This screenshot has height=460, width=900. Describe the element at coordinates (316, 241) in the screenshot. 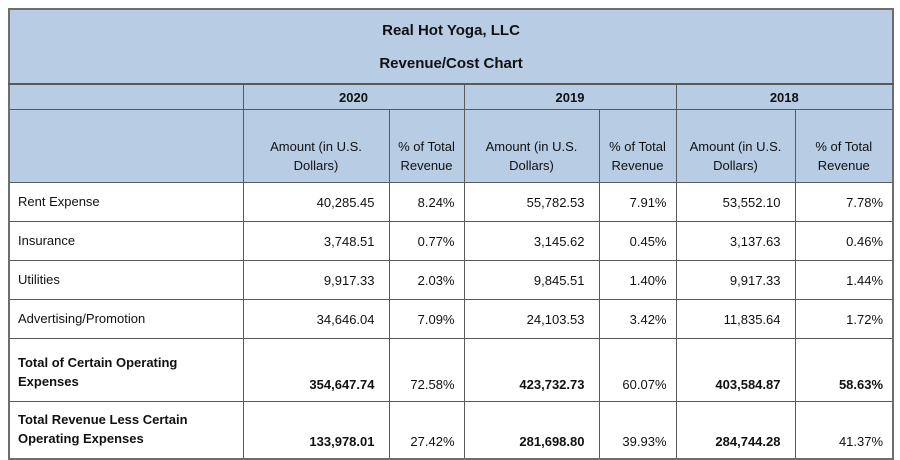

I see `amount-2020: 3,748.51` at that location.